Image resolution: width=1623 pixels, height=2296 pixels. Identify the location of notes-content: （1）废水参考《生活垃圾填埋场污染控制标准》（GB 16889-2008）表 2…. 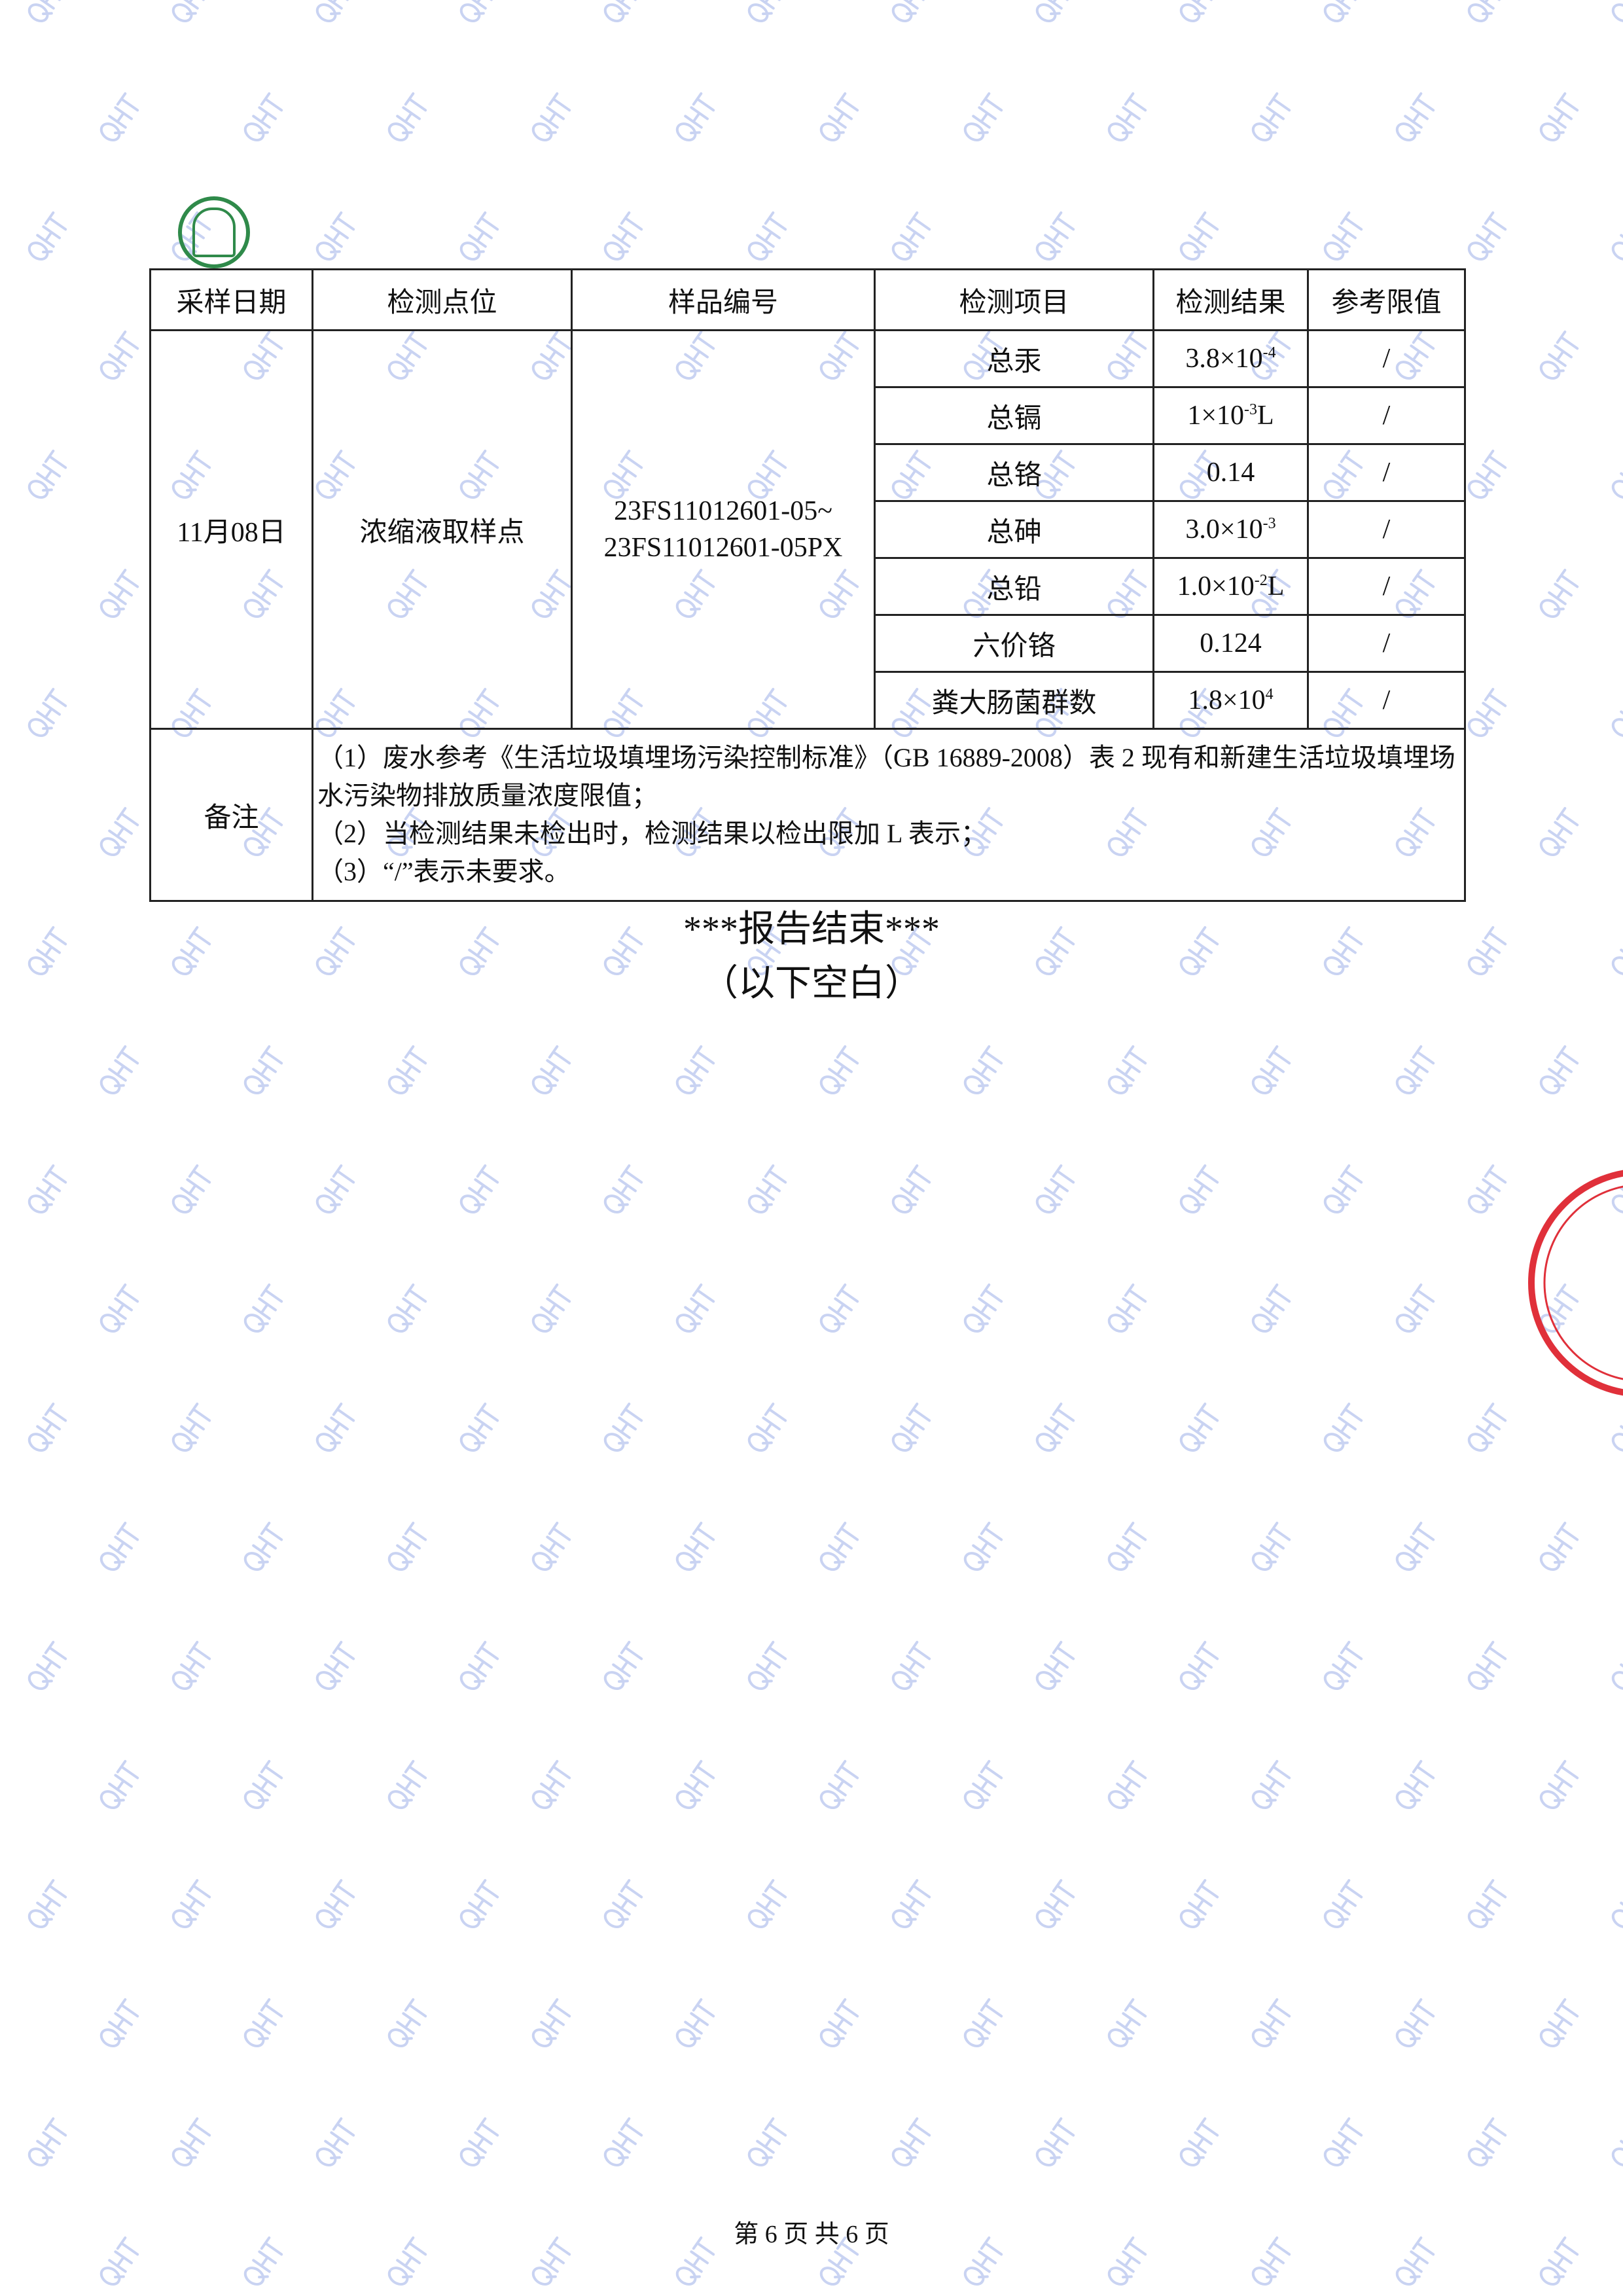
(889, 815).